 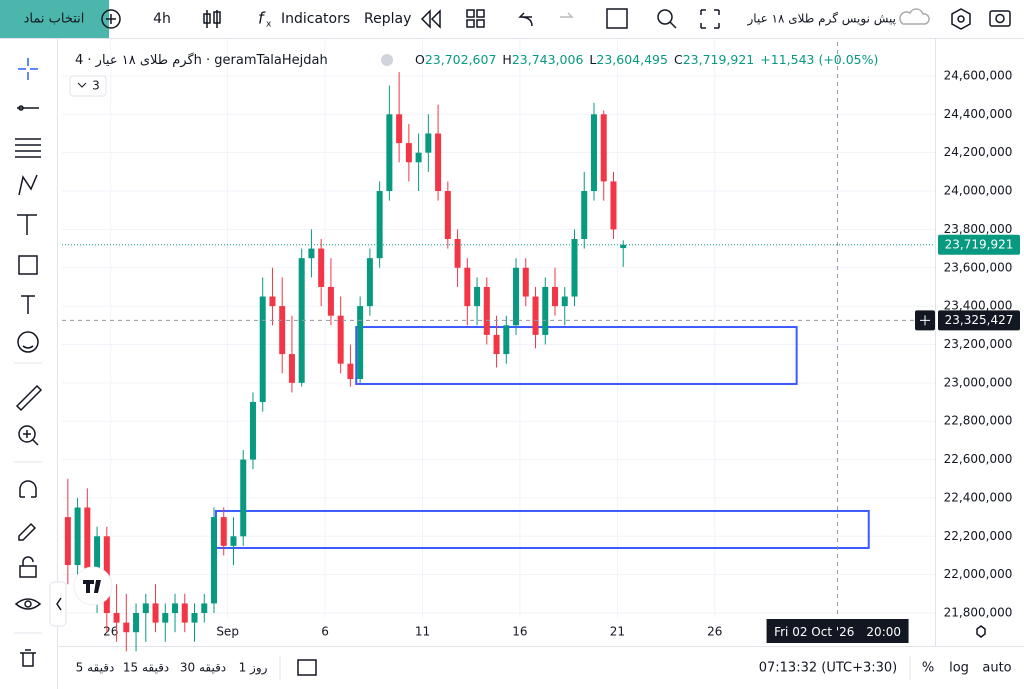 What do you see at coordinates (96, 86) in the screenshot?
I see `indicator-count: 3` at bounding box center [96, 86].